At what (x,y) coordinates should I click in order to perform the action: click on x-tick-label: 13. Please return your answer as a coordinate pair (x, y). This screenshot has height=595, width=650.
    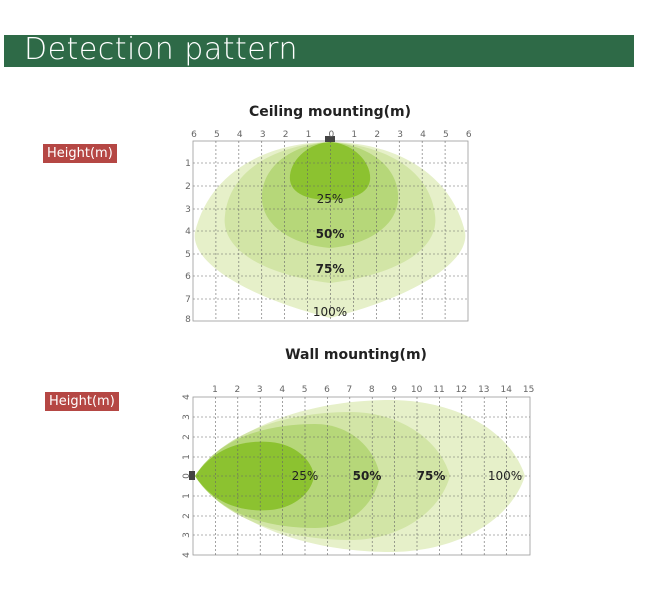
    Looking at the image, I should click on (483, 390).